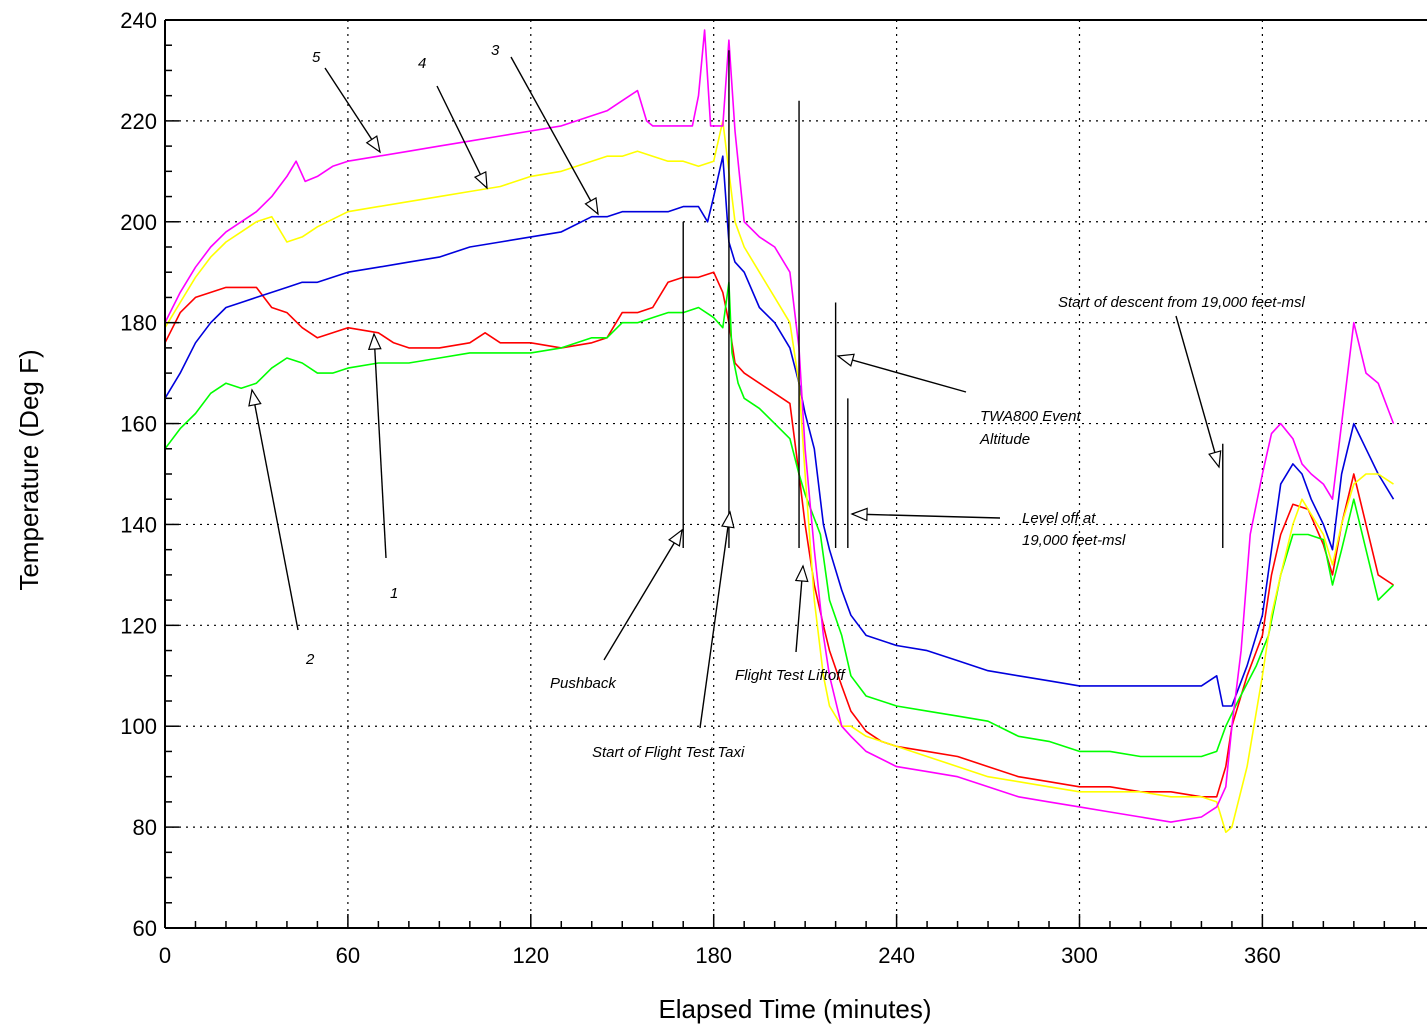 Image resolution: width=1427 pixels, height=1036 pixels. Describe the element at coordinates (583, 683) in the screenshot. I see `pushback-label: Pushback` at that location.